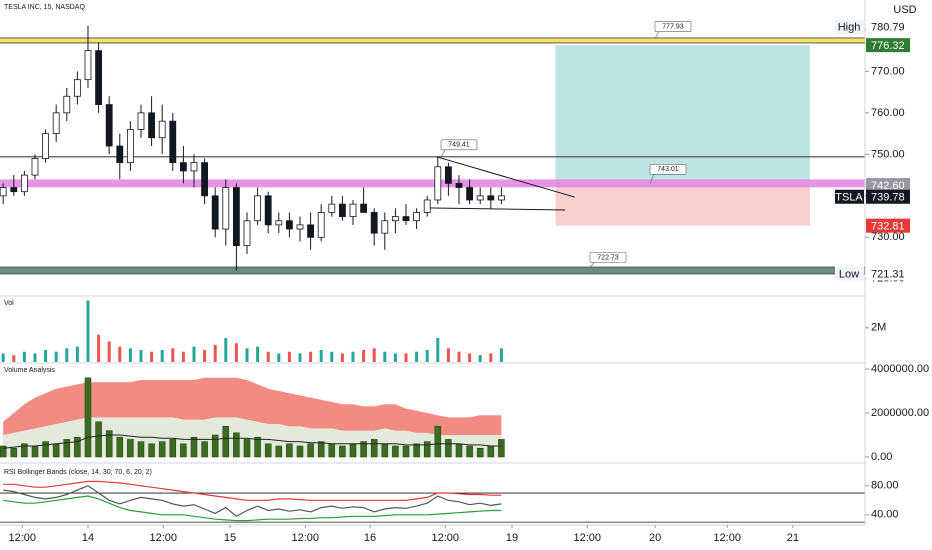 Image resolution: width=932 pixels, height=550 pixels. I want to click on level-label: 743.01, so click(668, 169).